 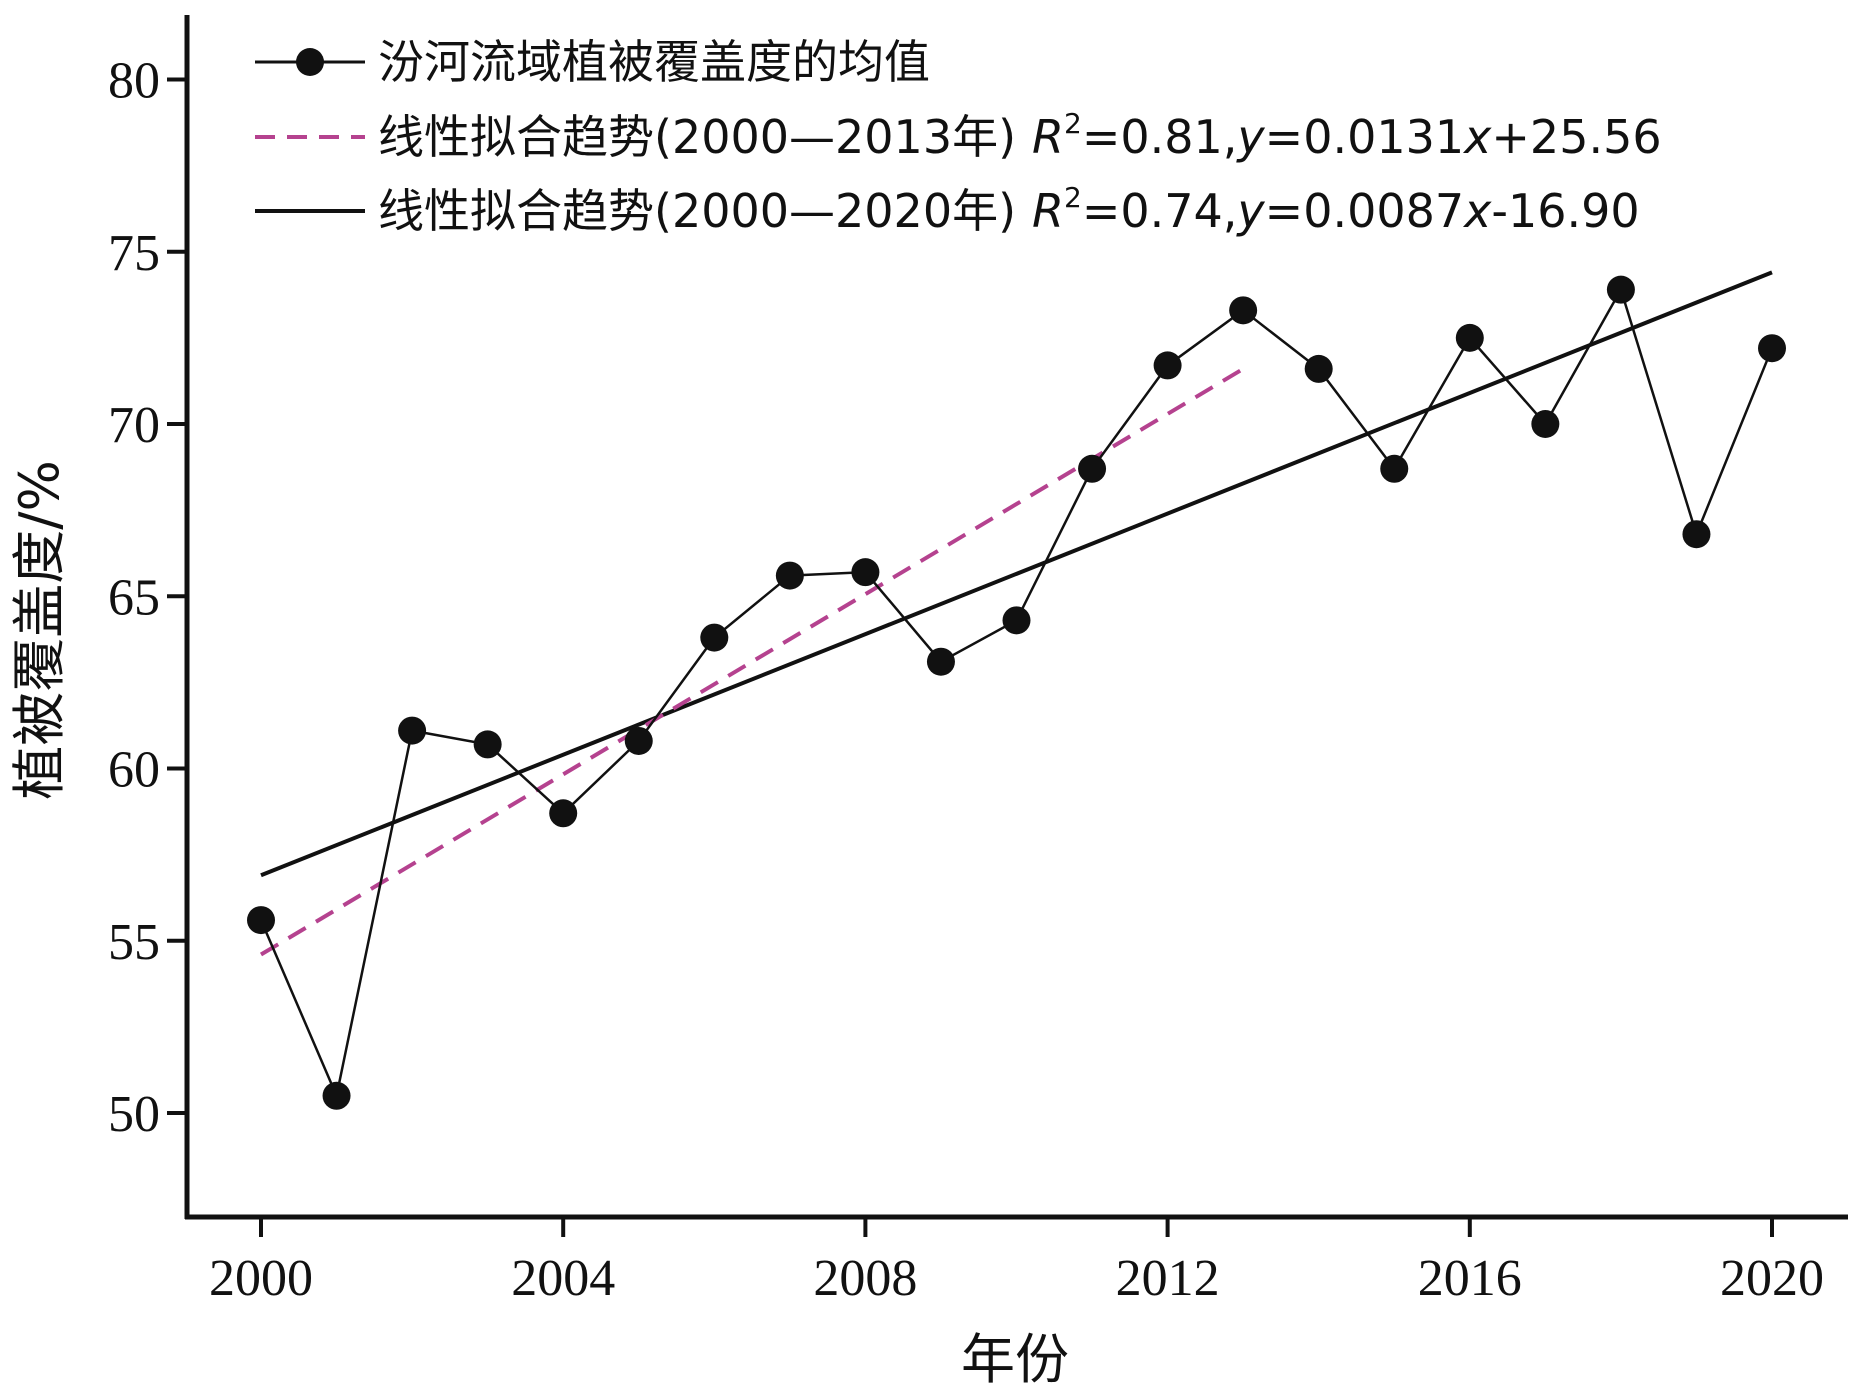 I want to click on legend-fit-2020-r2: =0.74,, so click(x=1160, y=211).